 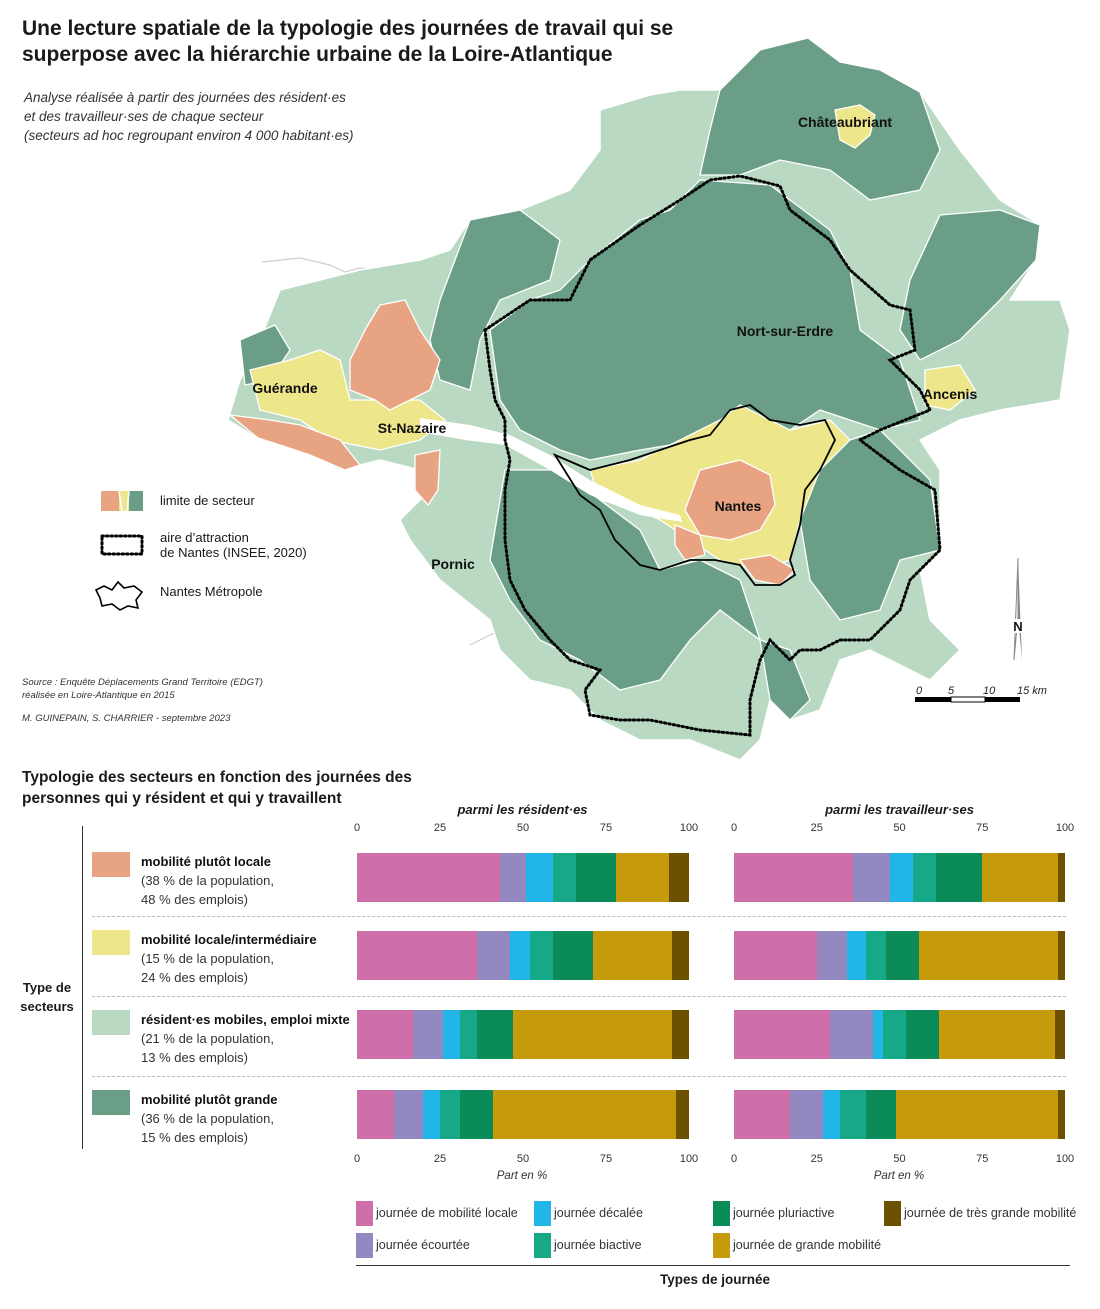 I want to click on sector-emp: 13 % des emplois), so click(x=194, y=1057).